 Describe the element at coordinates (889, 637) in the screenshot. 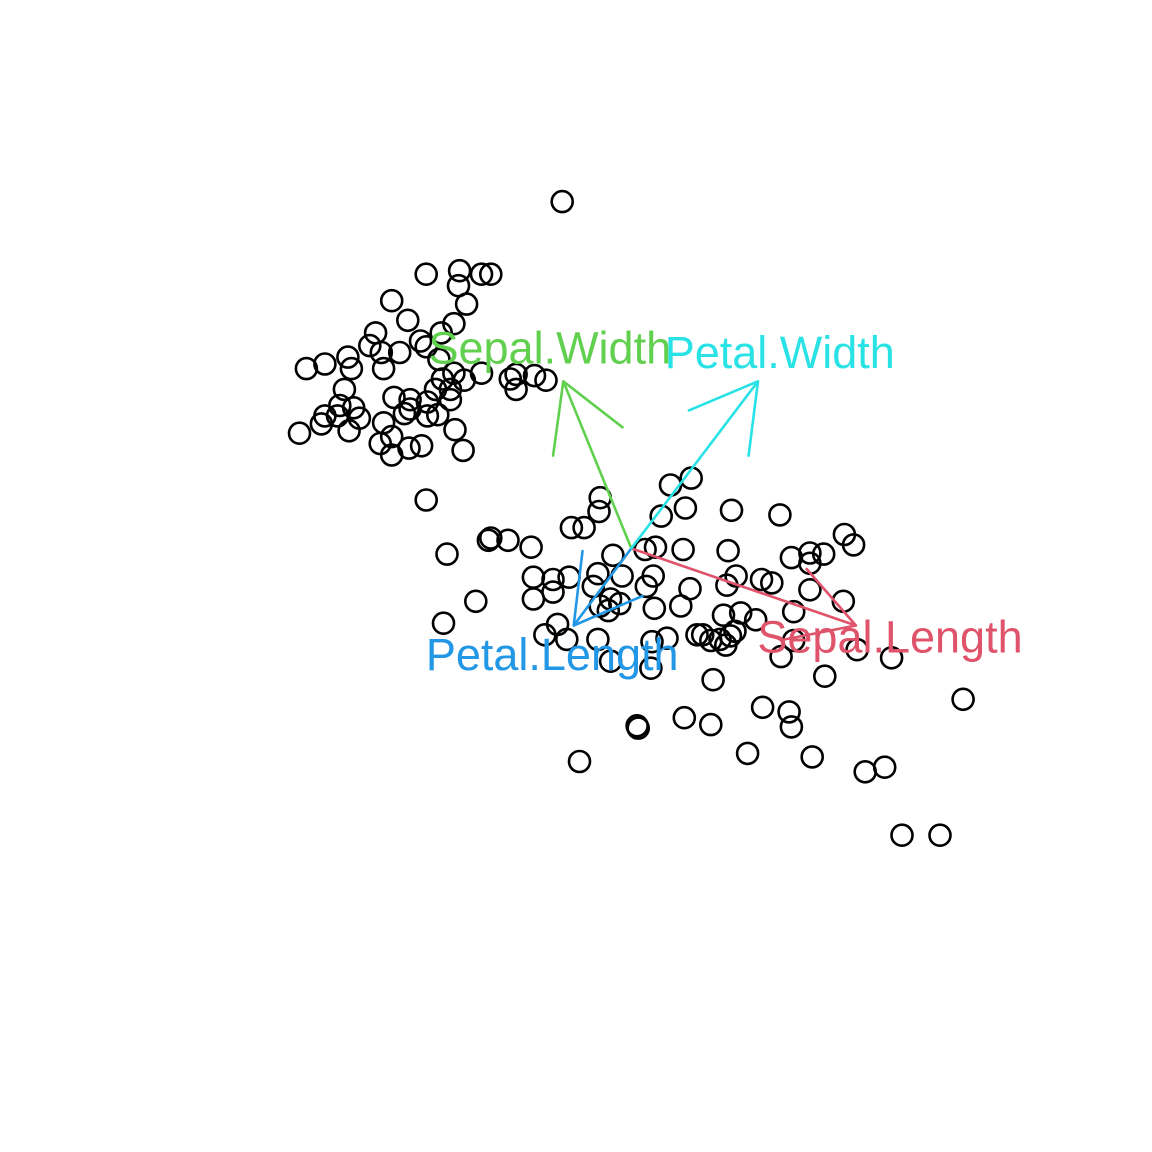

I see `vector-label-sepal-length: Sepal.Length` at that location.